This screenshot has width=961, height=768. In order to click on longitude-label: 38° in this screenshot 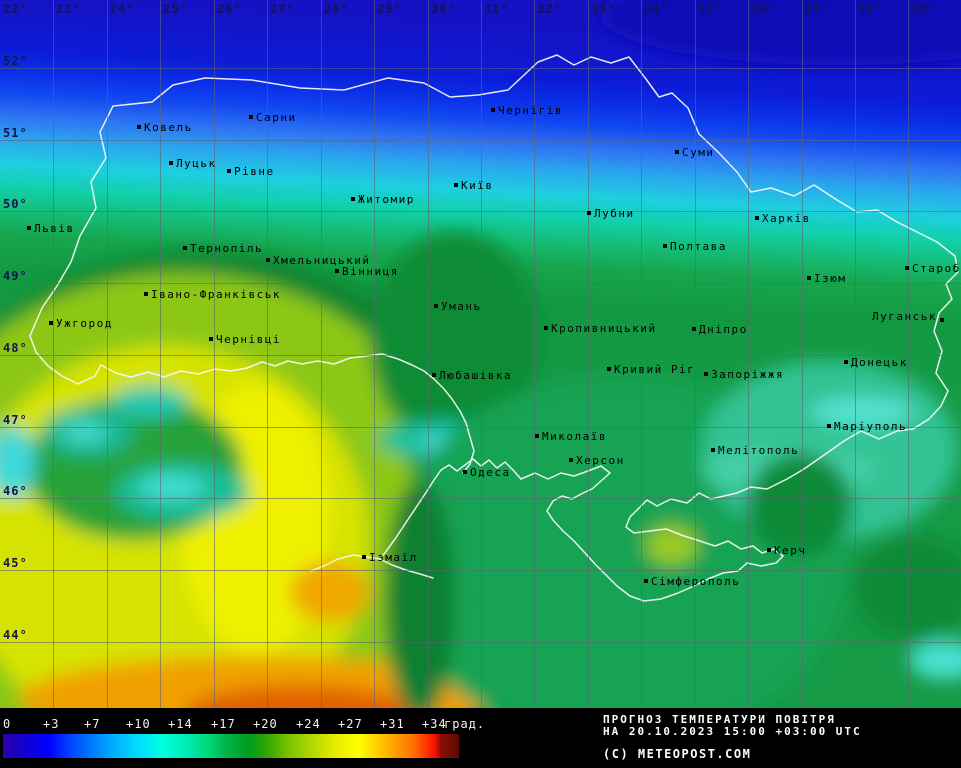, I will do `click(870, 9)`.